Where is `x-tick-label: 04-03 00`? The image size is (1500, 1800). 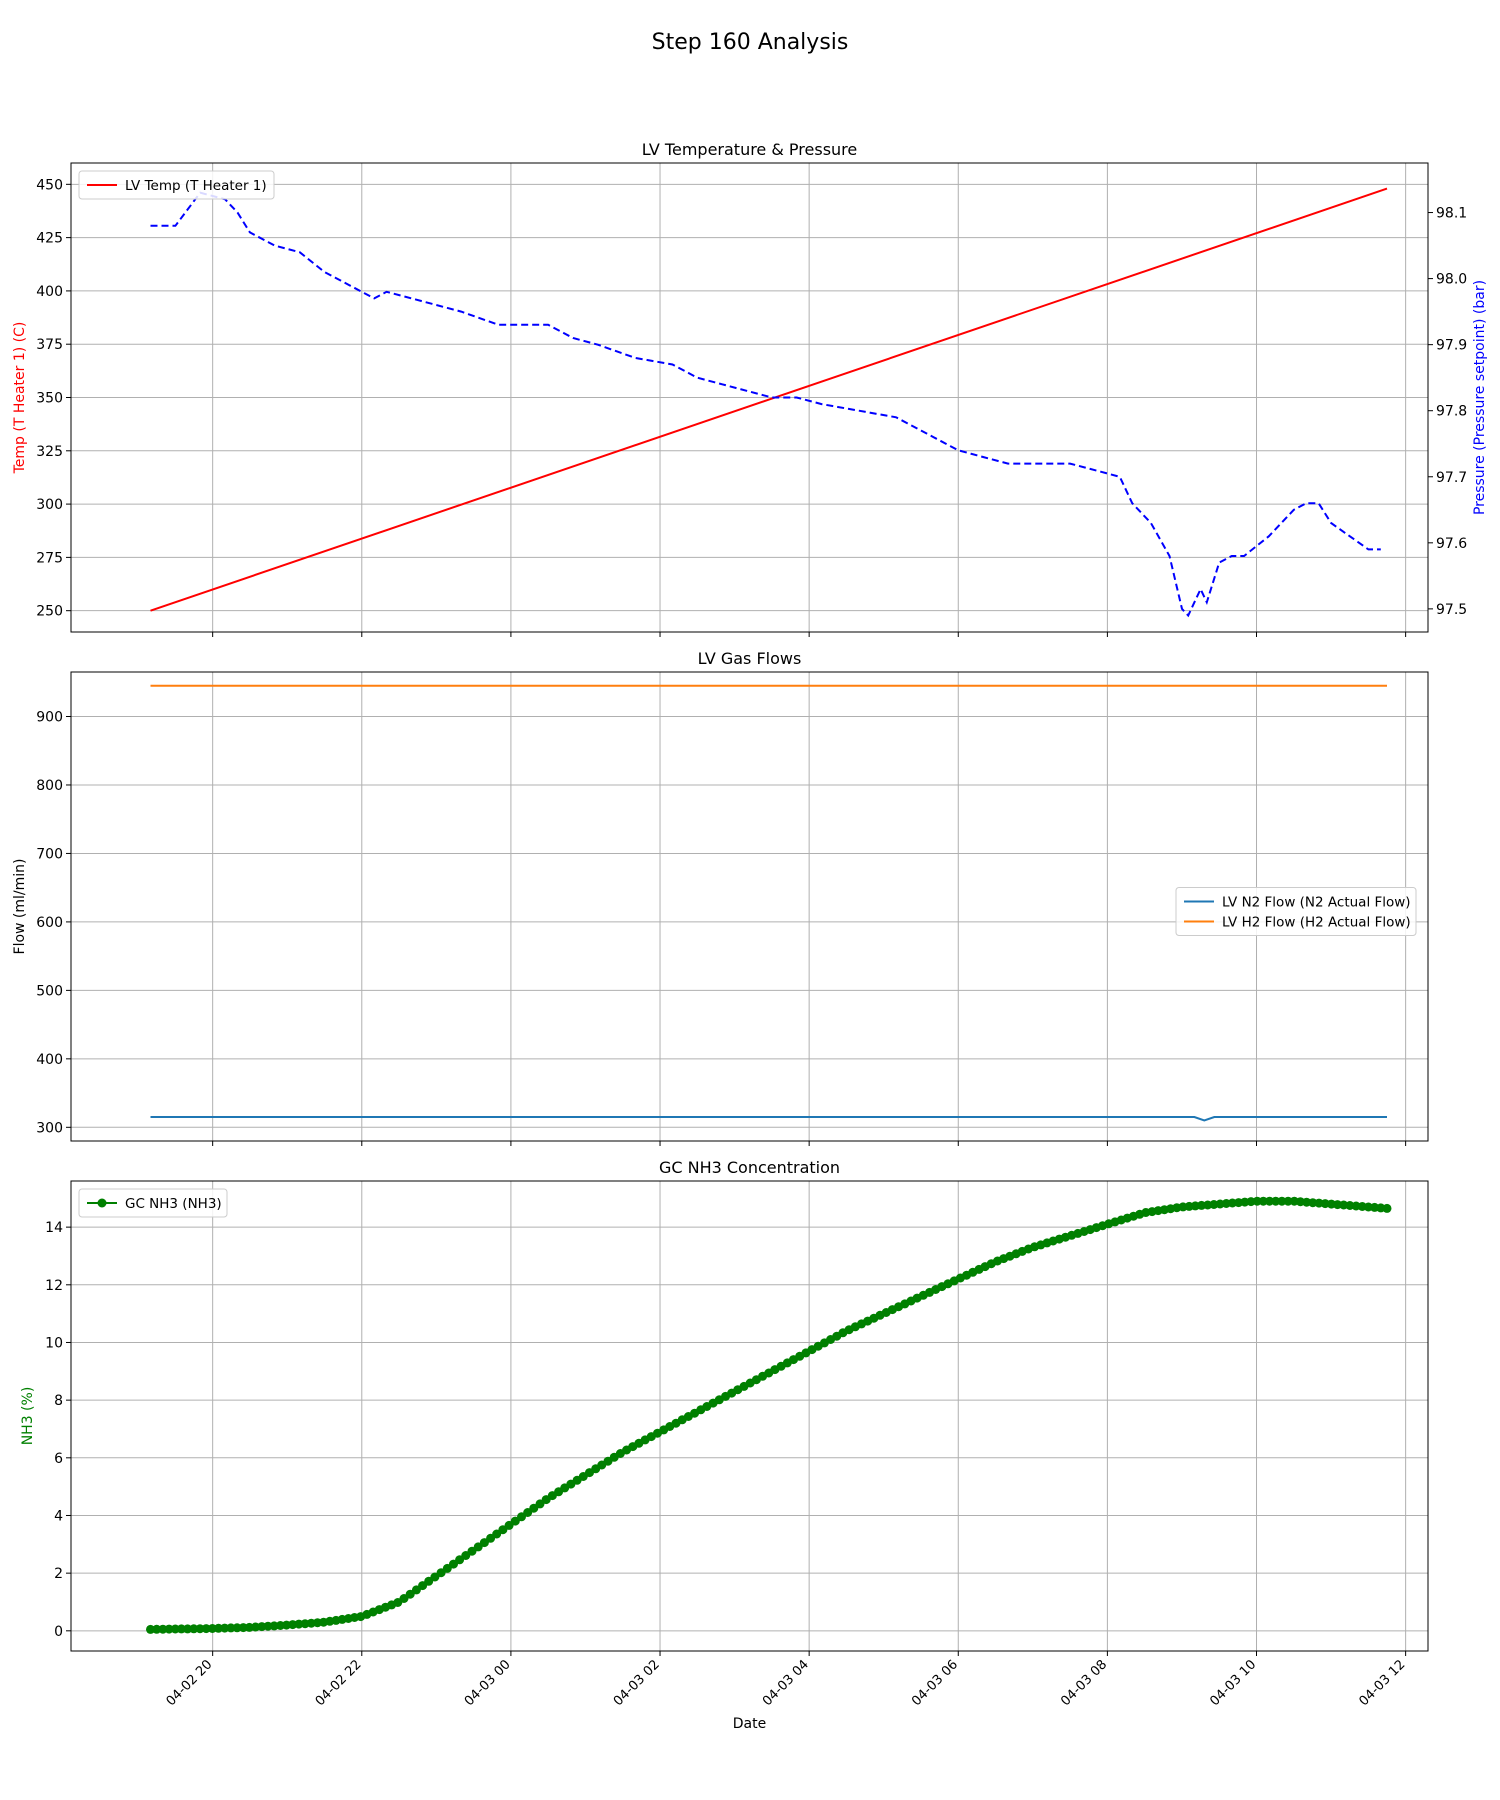
x-tick-label: 04-03 00 is located at coordinates (488, 1683).